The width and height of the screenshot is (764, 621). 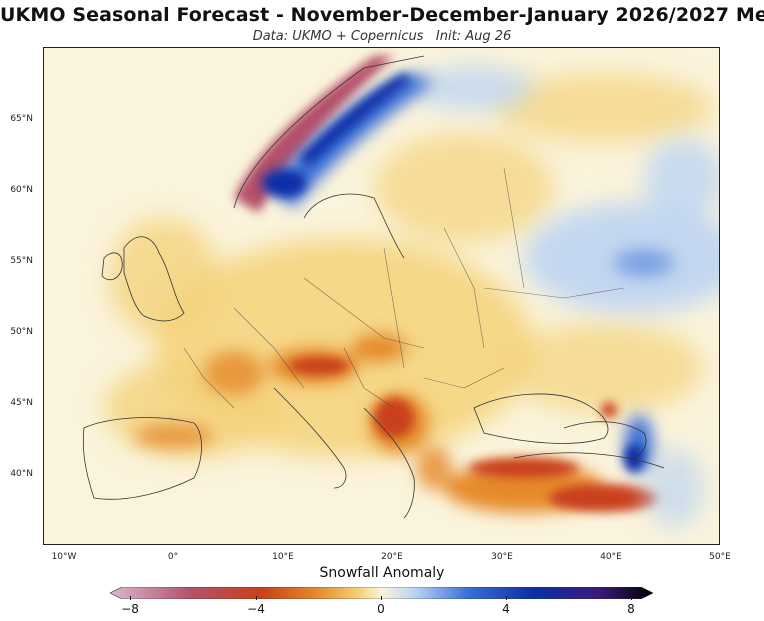 What do you see at coordinates (256, 609) in the screenshot?
I see `colorbar-label-neg4: −4` at bounding box center [256, 609].